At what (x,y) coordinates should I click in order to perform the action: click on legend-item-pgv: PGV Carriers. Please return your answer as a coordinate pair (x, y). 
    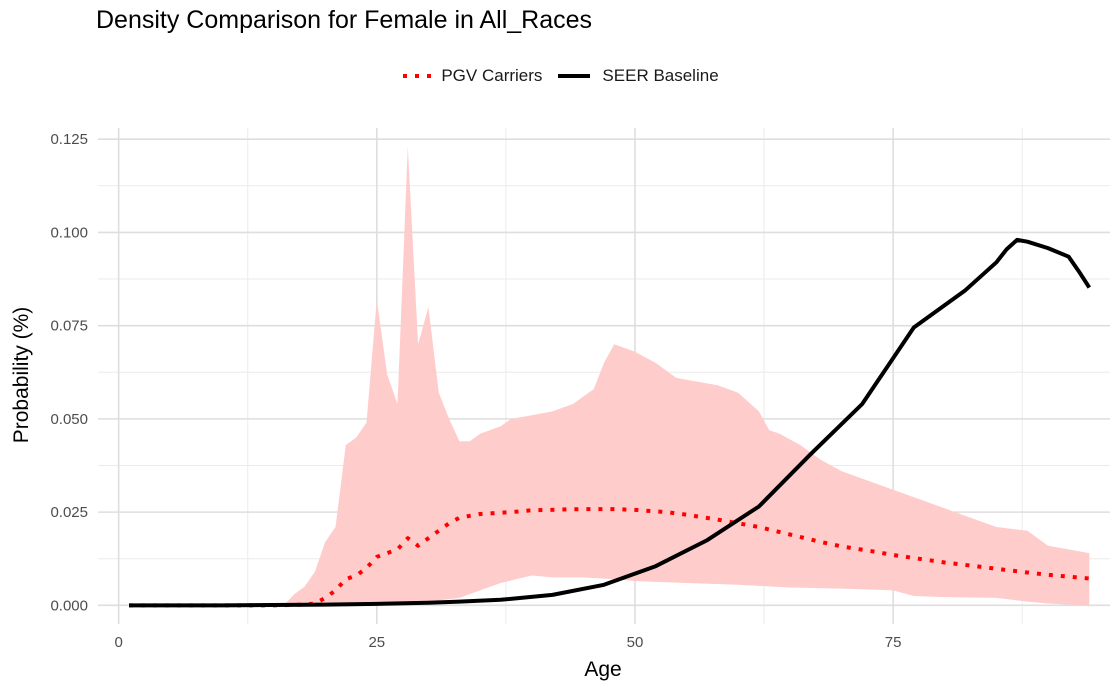
    Looking at the image, I should click on (471, 76).